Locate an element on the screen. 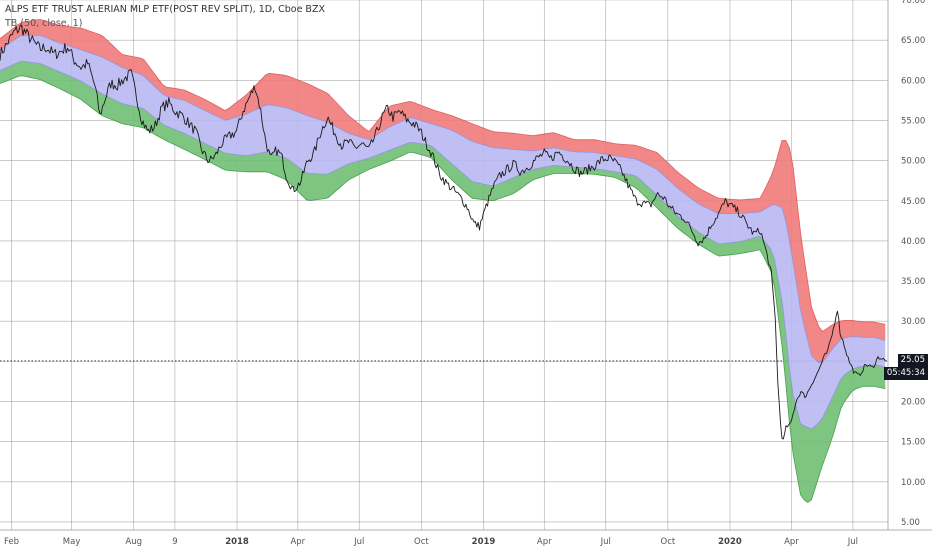 The width and height of the screenshot is (932, 550). time-tick-label: 2020 is located at coordinates (730, 542).